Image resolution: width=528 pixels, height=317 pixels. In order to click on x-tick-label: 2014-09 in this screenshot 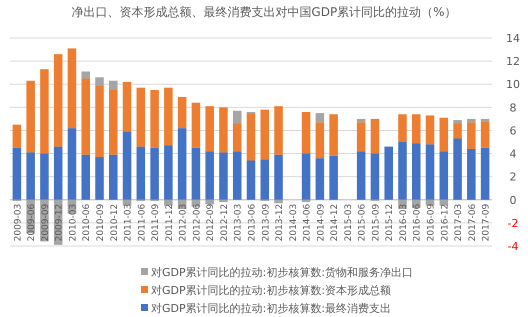, I will do `click(321, 223)`.